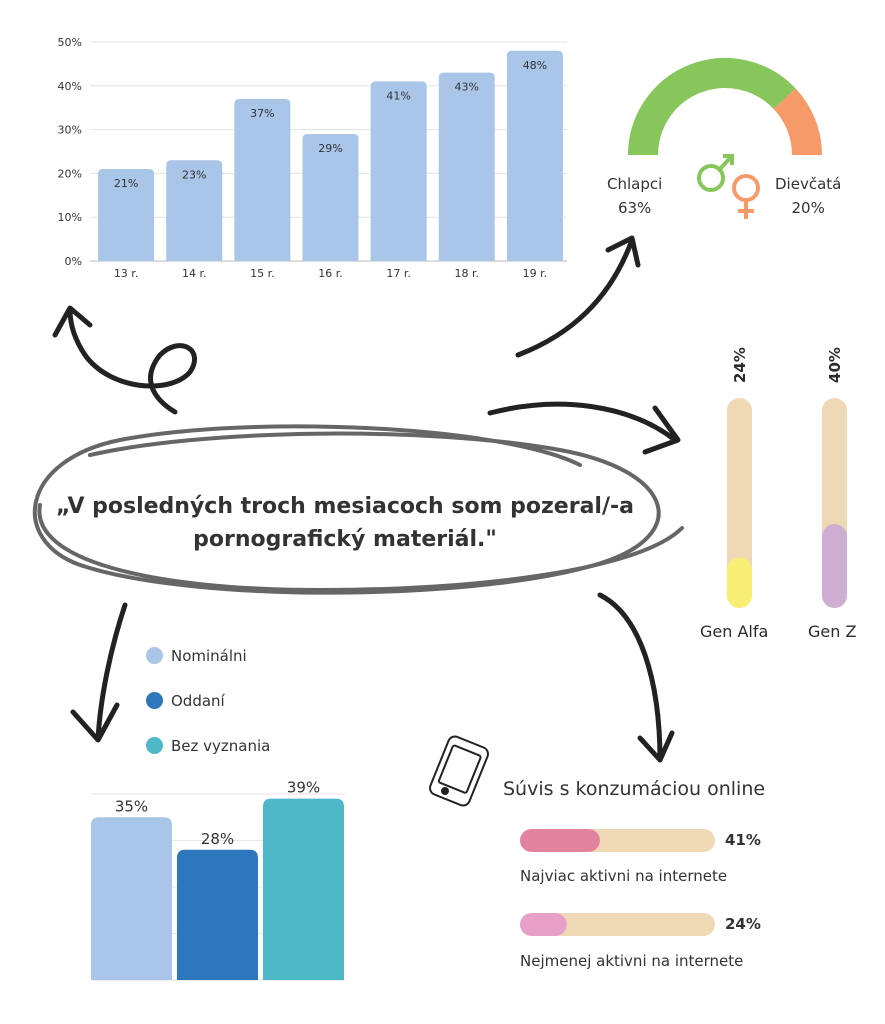 Image resolution: width=885 pixels, height=1024 pixels. I want to click on legend-item-nominalni: Nominálni, so click(196, 656).